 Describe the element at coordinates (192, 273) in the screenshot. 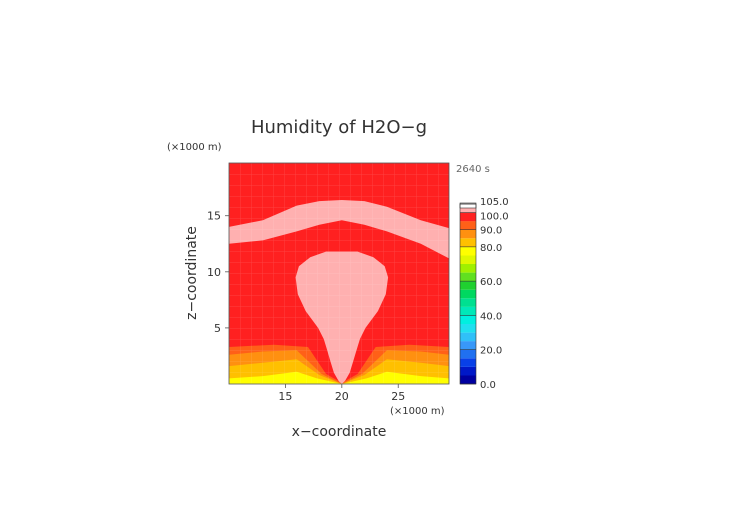

I see `y-axis-label: z−coordinate` at that location.